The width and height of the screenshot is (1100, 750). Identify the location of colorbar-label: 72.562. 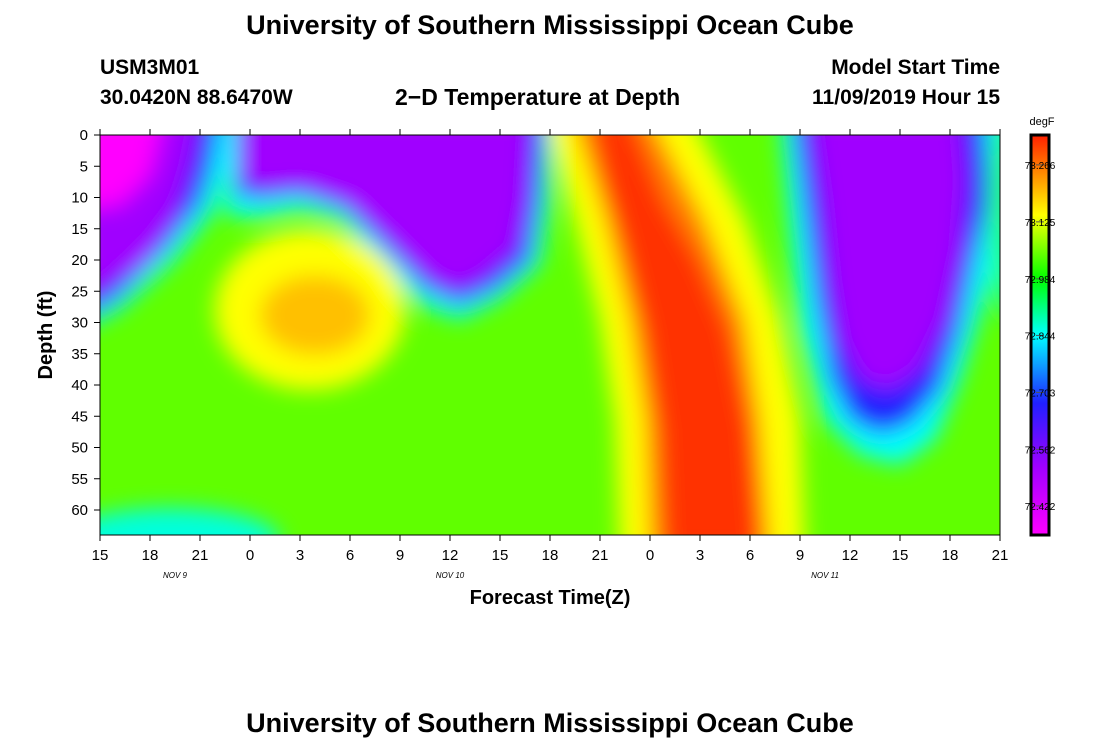
(1040, 450).